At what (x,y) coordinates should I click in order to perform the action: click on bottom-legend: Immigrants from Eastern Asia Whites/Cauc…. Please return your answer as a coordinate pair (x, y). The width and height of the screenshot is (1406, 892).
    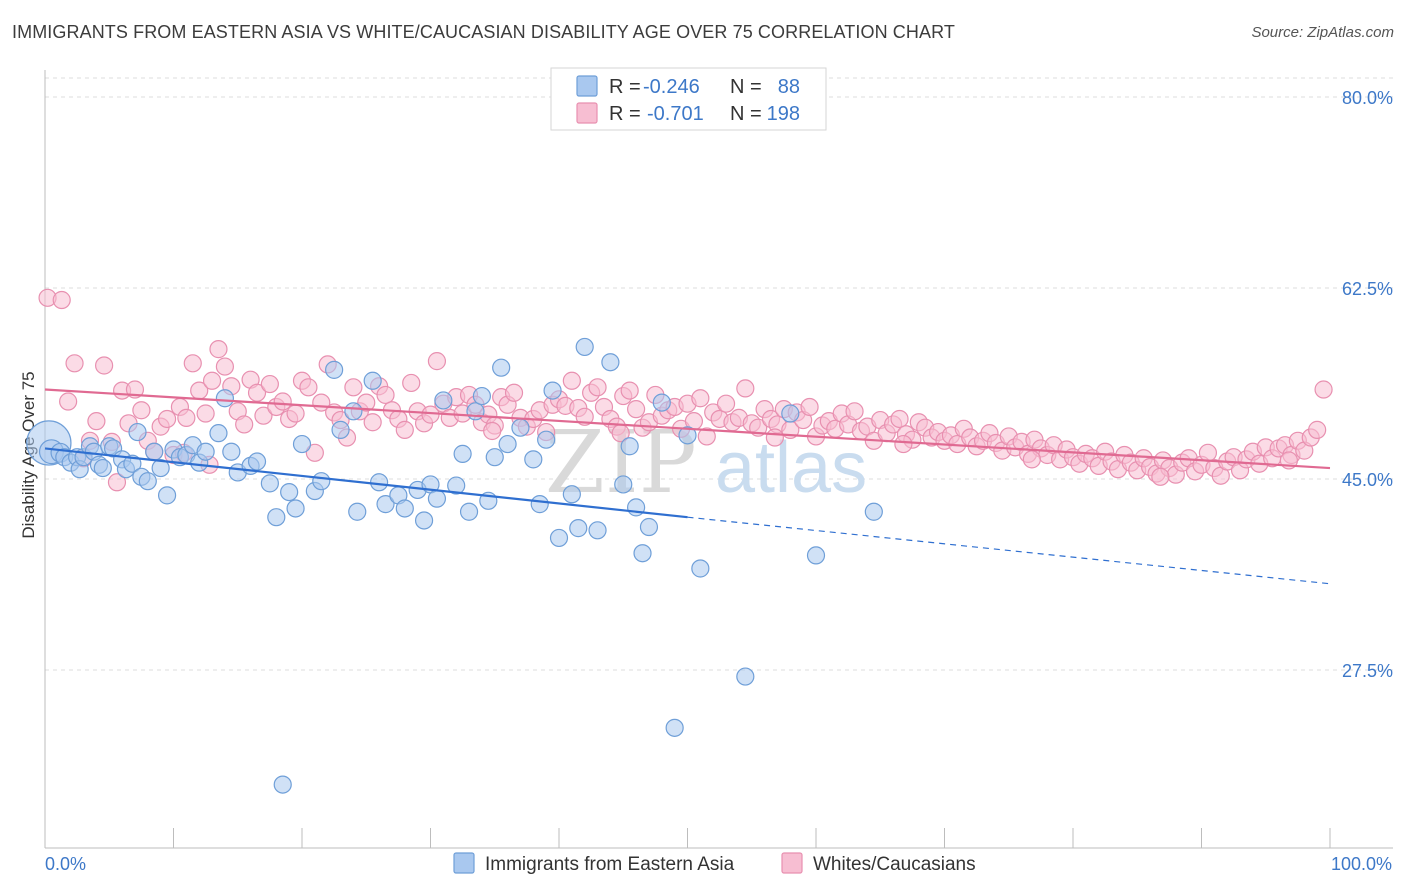
    Looking at the image, I should click on (714, 863).